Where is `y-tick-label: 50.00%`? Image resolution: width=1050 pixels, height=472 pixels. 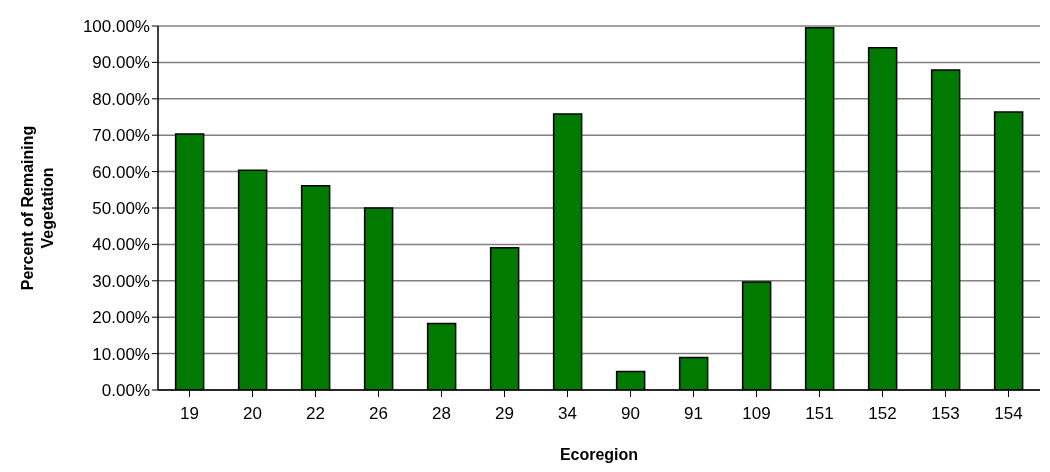
y-tick-label: 50.00% is located at coordinates (121, 209).